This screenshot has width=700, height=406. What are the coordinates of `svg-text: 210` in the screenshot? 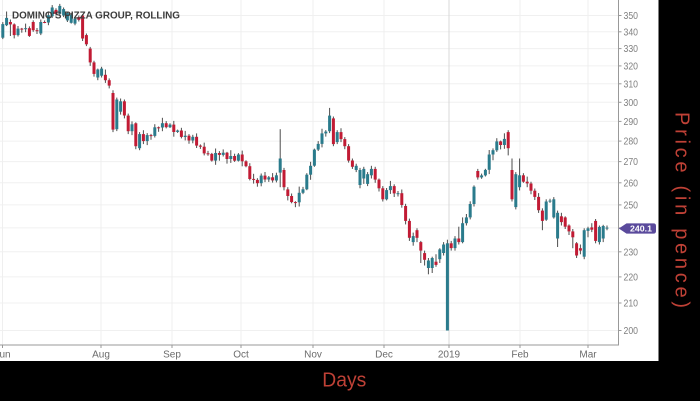 It's located at (631, 304).